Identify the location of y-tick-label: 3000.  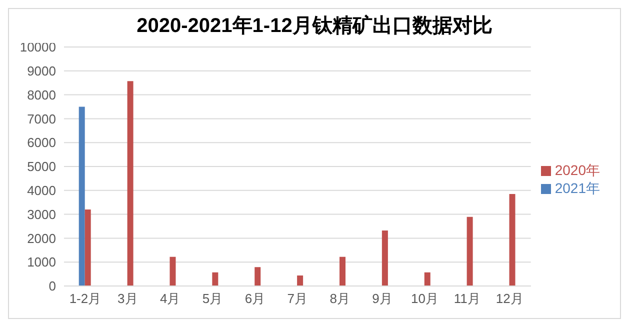
(41, 214).